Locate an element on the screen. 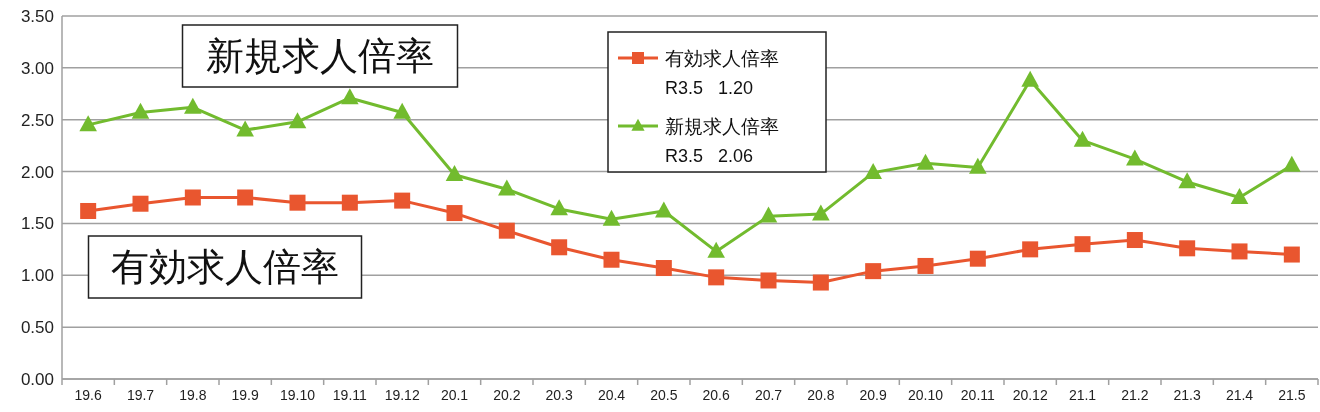 The image size is (1320, 412). x-tick-label: 21.5 is located at coordinates (1292, 395).